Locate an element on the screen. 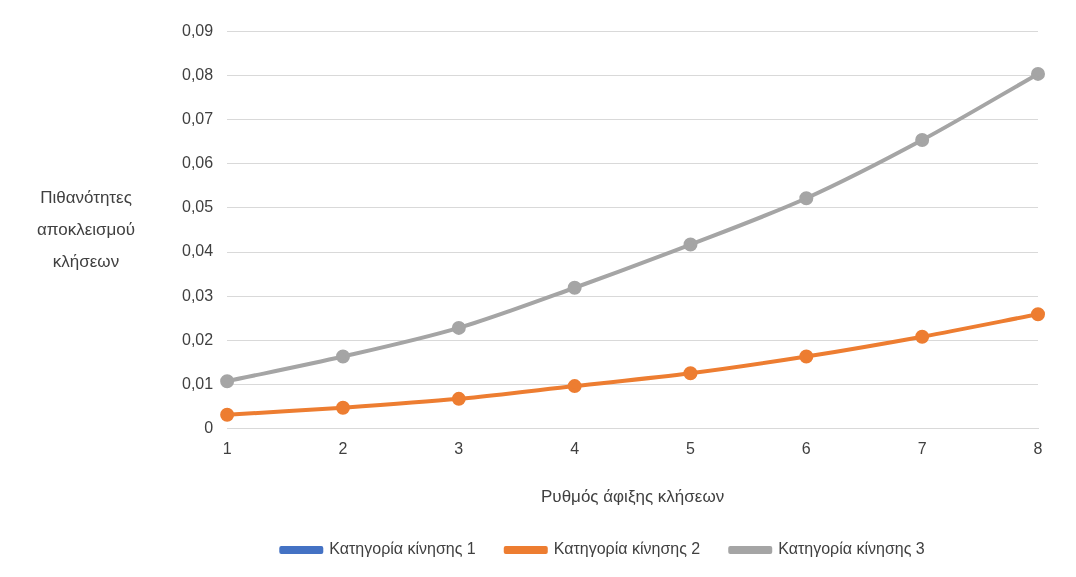  y-tick-label: 0 is located at coordinates (209, 427).